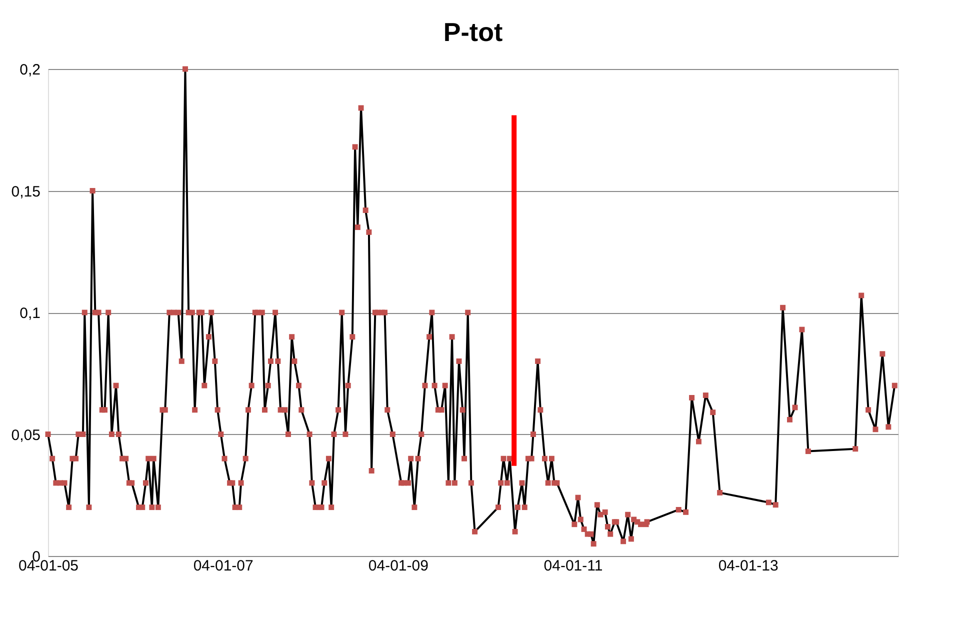 The height and width of the screenshot is (644, 955). What do you see at coordinates (25, 191) in the screenshot?
I see `y-tick-label: 0,15` at bounding box center [25, 191].